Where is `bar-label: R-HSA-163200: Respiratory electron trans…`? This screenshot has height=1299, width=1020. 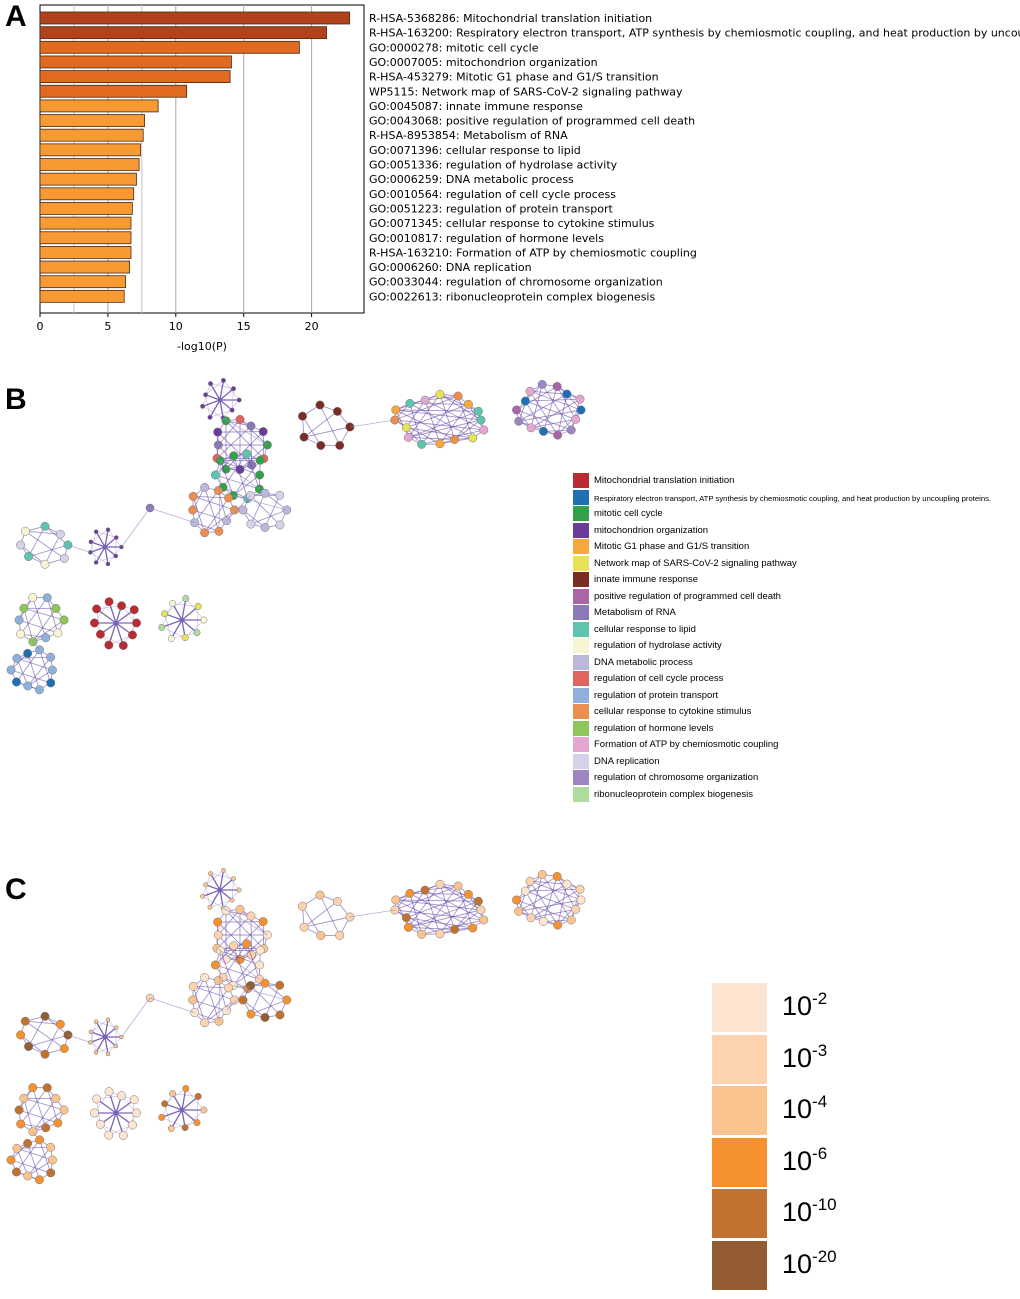 bar-label: R-HSA-163200: Respiratory electron trans… is located at coordinates (694, 33).